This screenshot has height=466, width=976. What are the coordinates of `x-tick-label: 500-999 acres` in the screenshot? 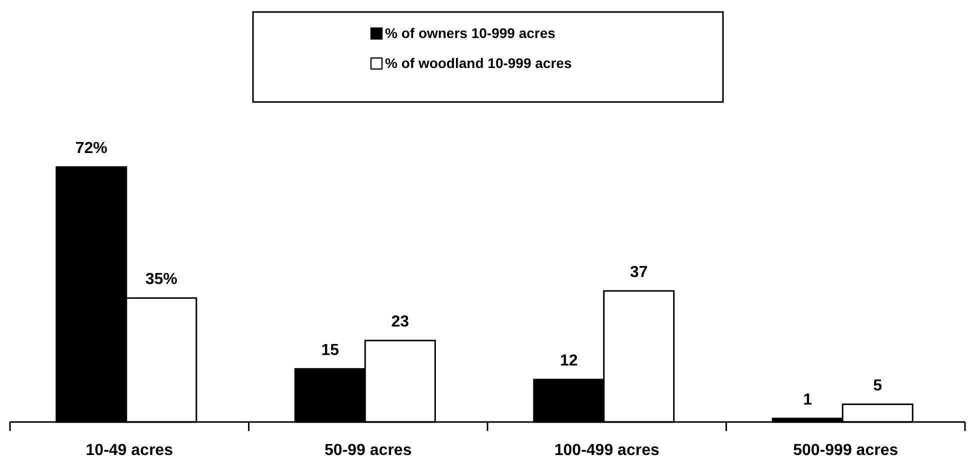 It's located at (845, 450).